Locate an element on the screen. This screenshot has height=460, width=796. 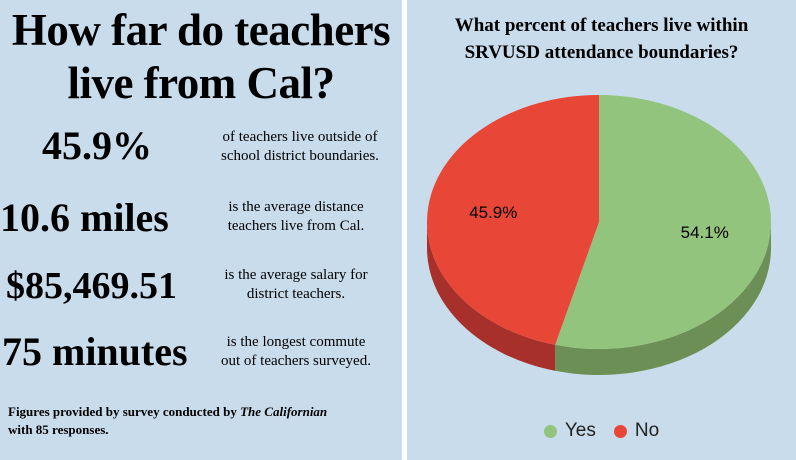
stat-desc-line: is the longest commute is located at coordinates (296, 342).